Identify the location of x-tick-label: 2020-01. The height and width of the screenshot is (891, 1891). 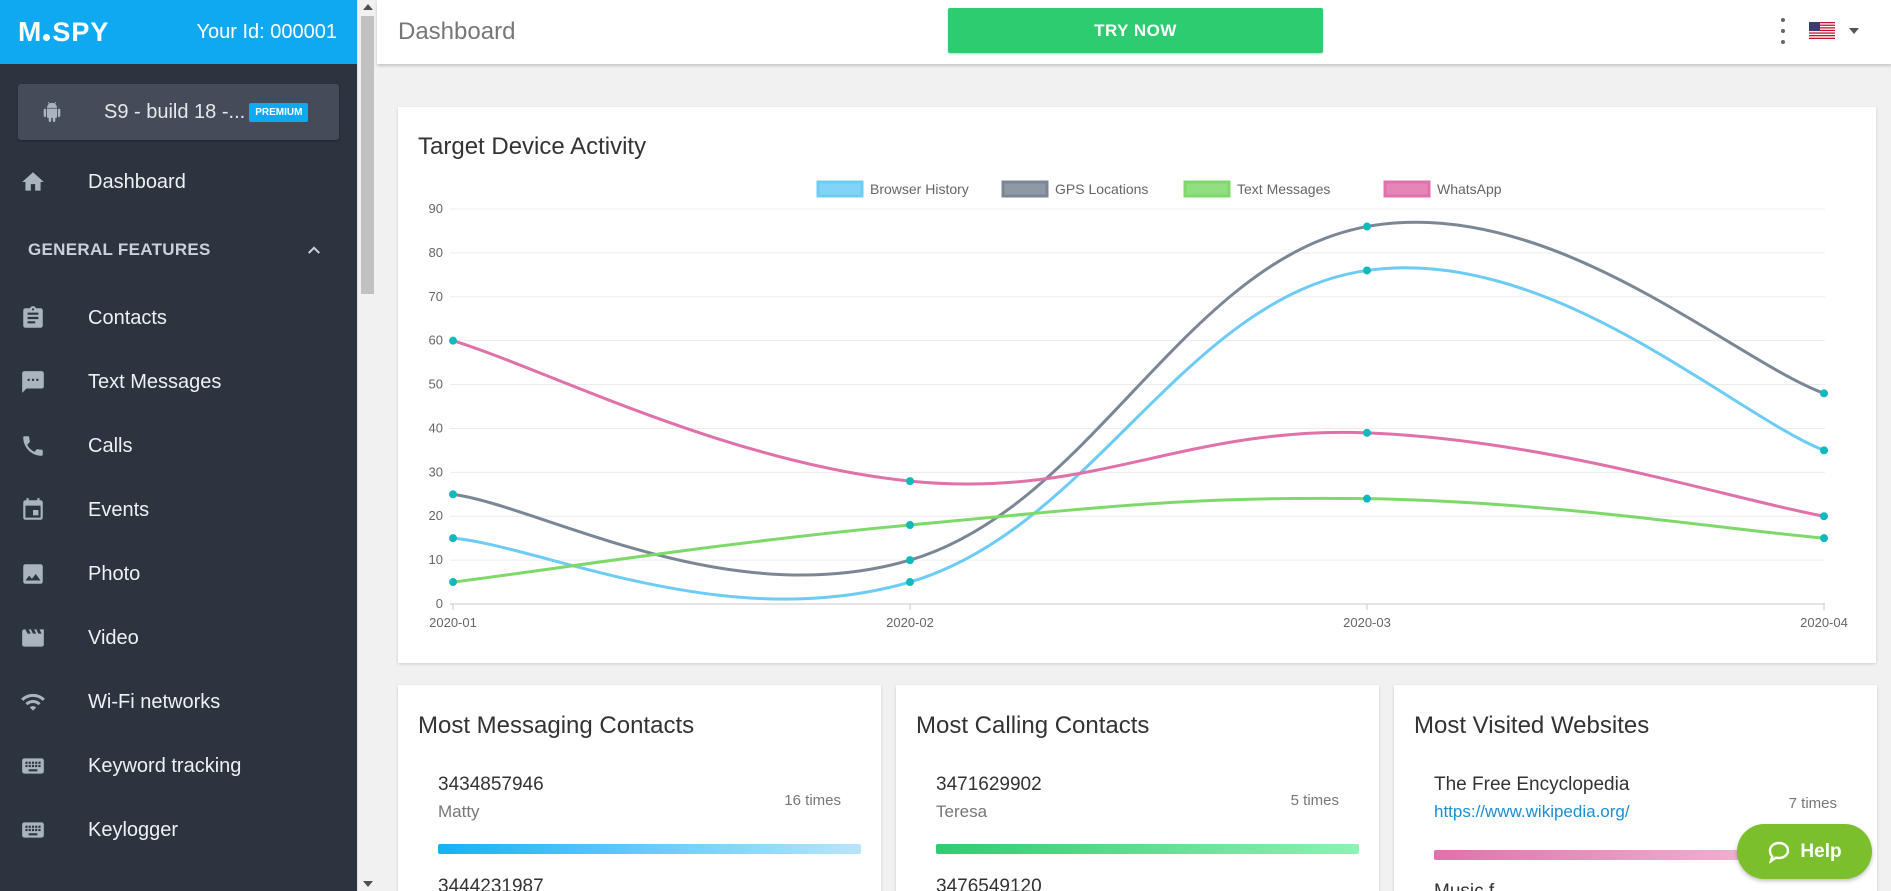
(453, 622).